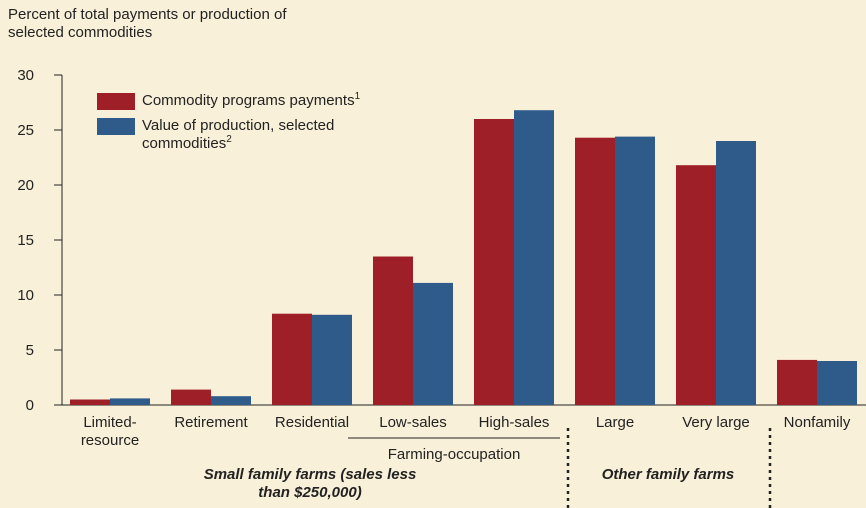  I want to click on y-tick-label: 25, so click(25, 130).